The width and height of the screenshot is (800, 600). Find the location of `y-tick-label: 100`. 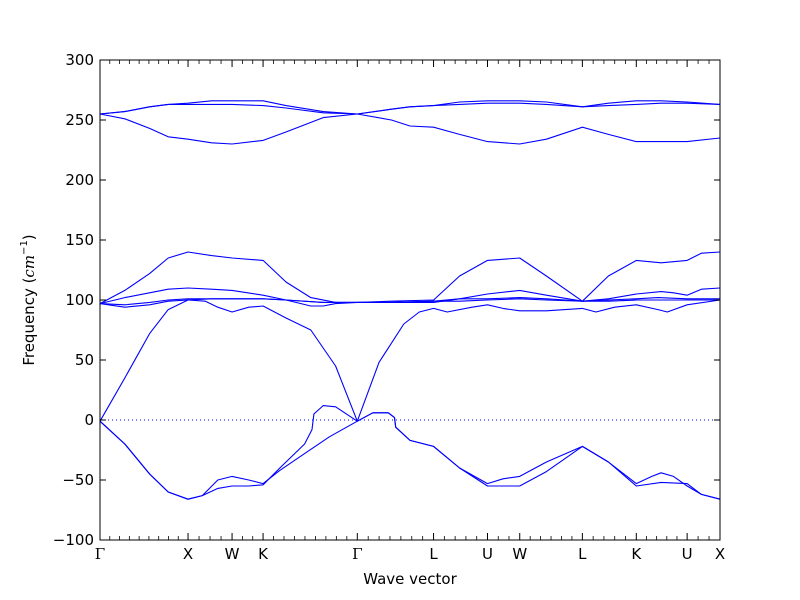

y-tick-label: 100 is located at coordinates (79, 300).